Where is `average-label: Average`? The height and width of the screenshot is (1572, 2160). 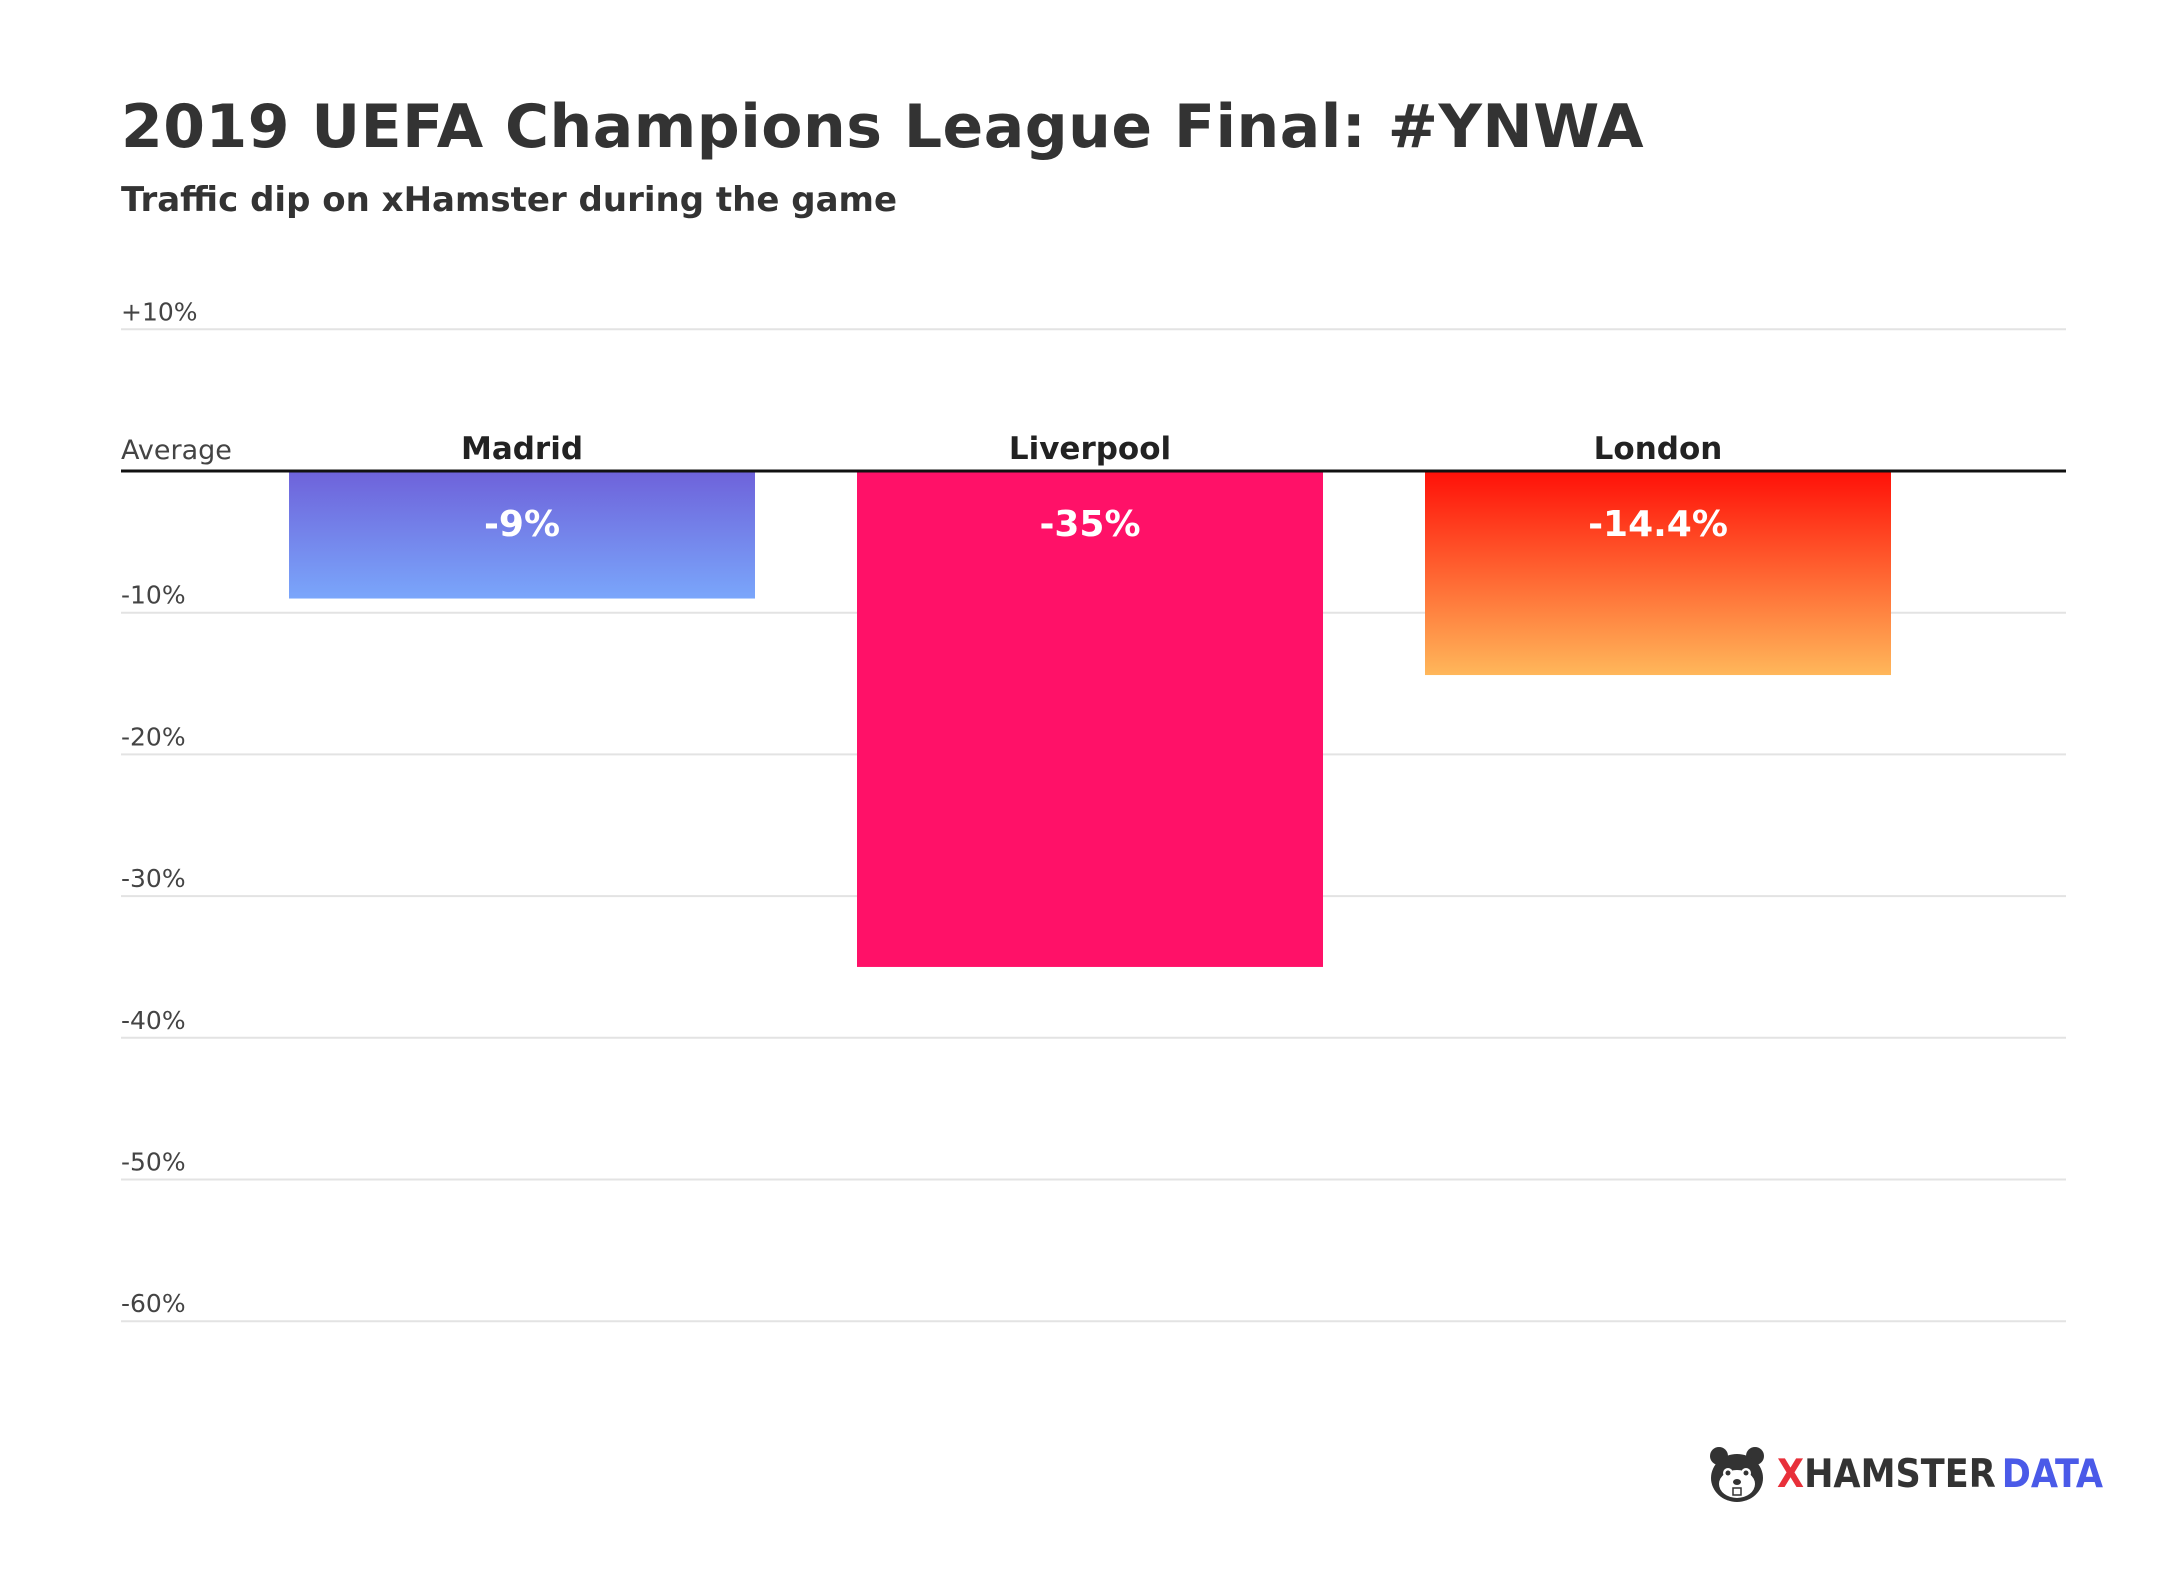 average-label: Average is located at coordinates (176, 450).